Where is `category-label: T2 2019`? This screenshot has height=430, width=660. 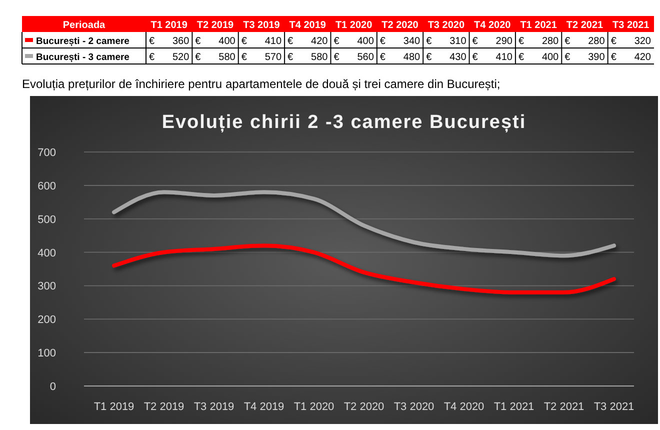 category-label: T2 2019 is located at coordinates (215, 25).